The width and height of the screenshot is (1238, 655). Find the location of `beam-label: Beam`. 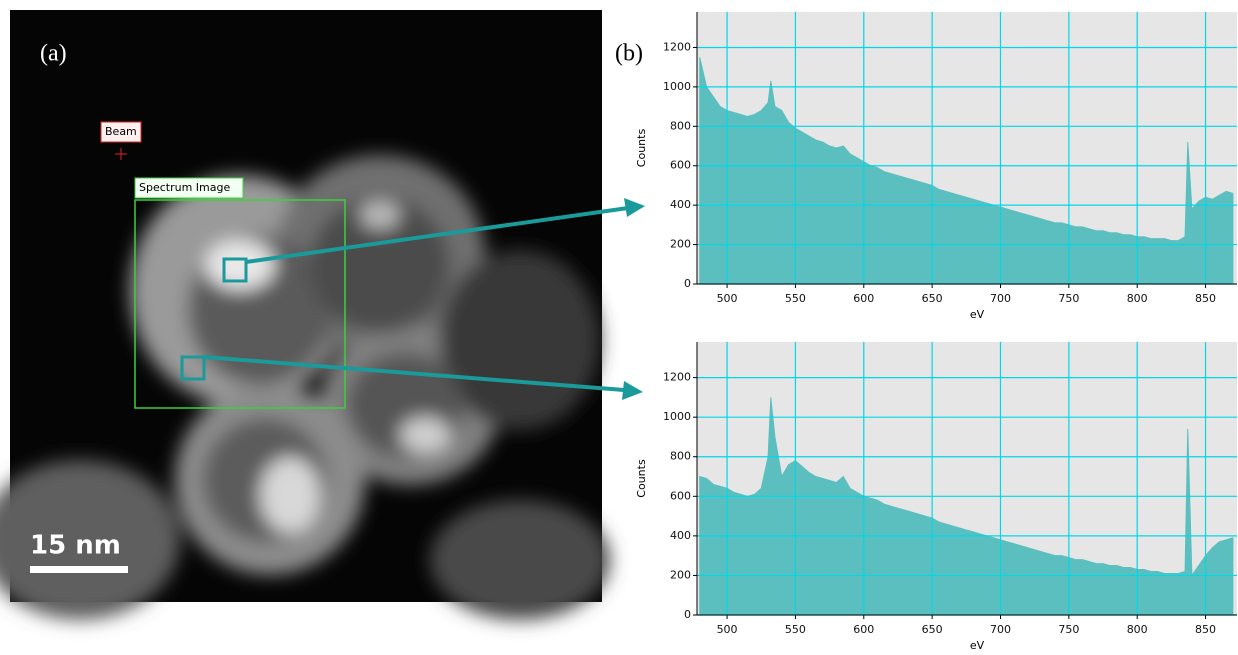

beam-label: Beam is located at coordinates (121, 131).